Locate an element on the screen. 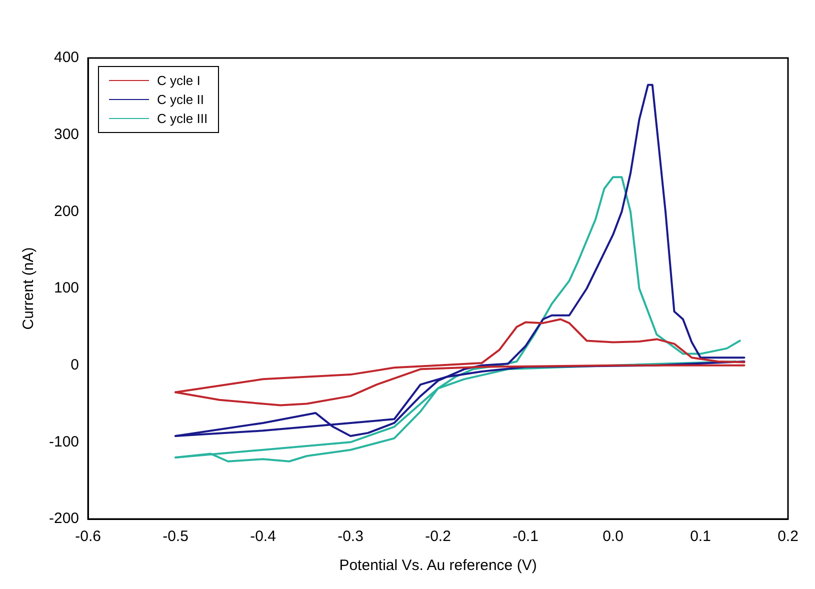  x-tick-label: 0.2 is located at coordinates (788, 537).